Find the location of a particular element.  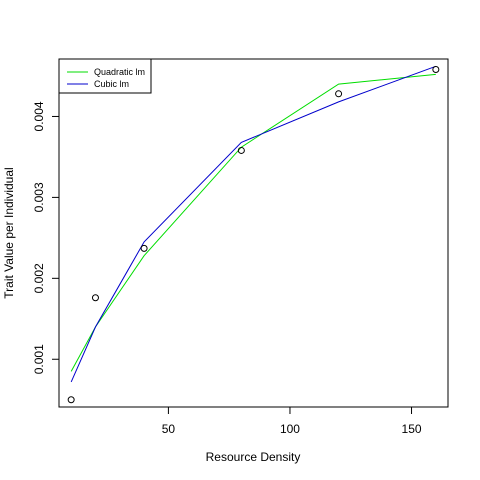

x-tick-label: 50 is located at coordinates (169, 429).